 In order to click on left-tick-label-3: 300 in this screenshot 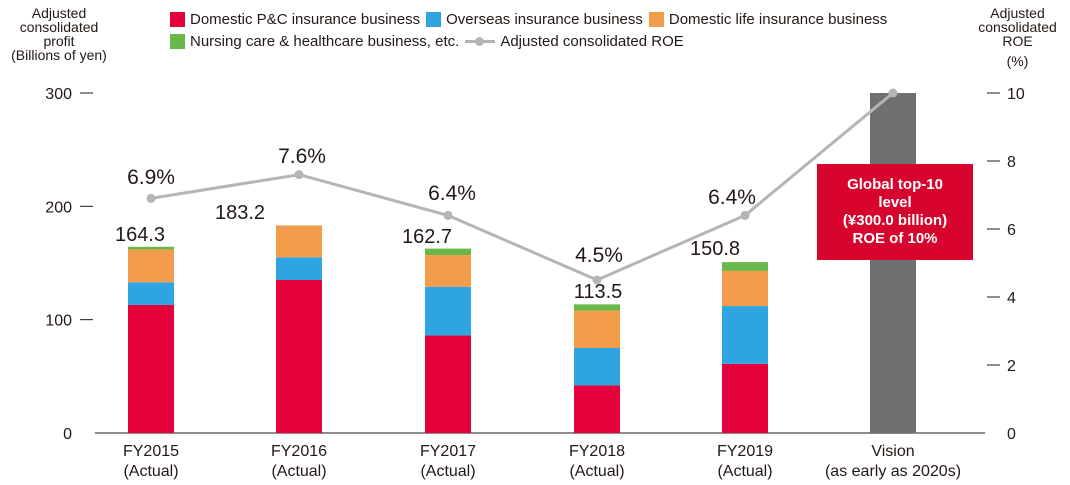, I will do `click(58, 94)`.